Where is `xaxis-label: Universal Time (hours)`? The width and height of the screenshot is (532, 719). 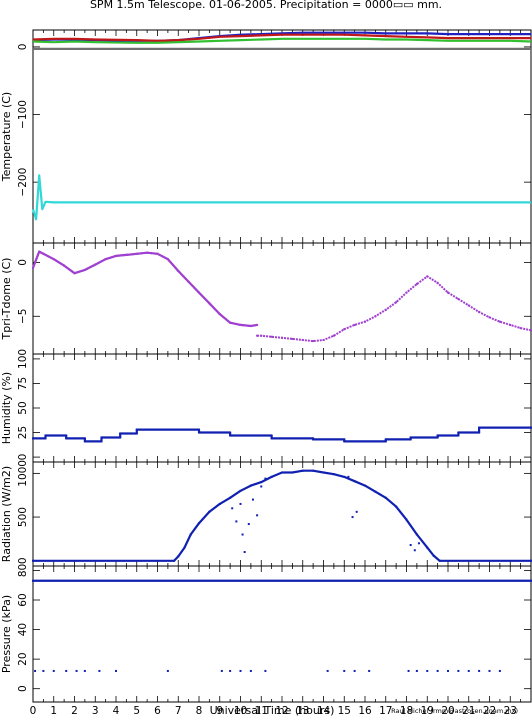 xaxis-label: Universal Time (hours) is located at coordinates (272, 710).